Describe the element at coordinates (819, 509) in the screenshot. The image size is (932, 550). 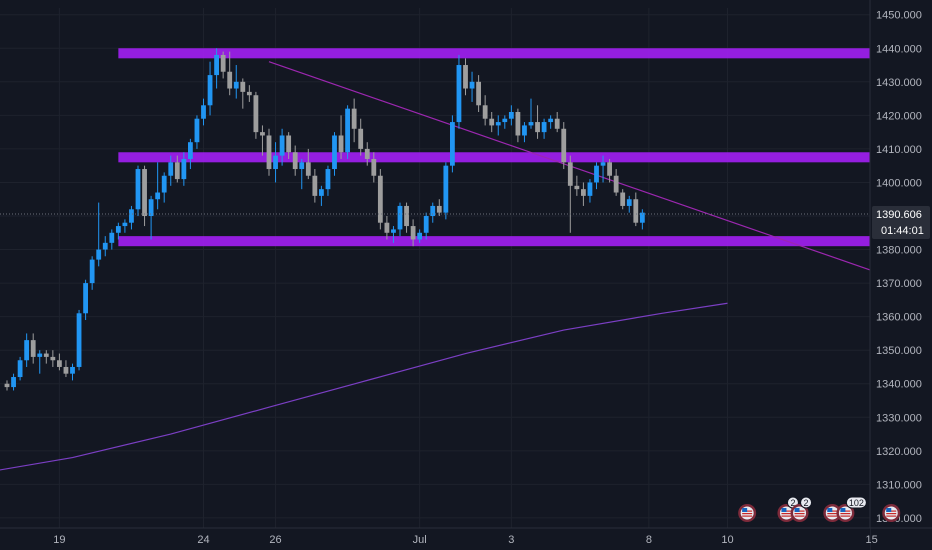
I see `economic-events: 2 2 102` at that location.